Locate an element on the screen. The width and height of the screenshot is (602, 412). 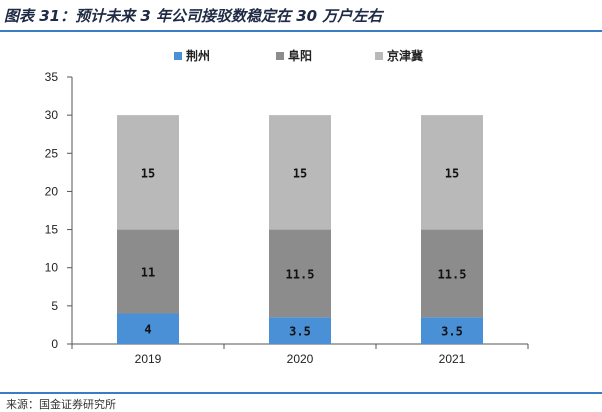
x-tick-label: 2019 is located at coordinates (148, 359).